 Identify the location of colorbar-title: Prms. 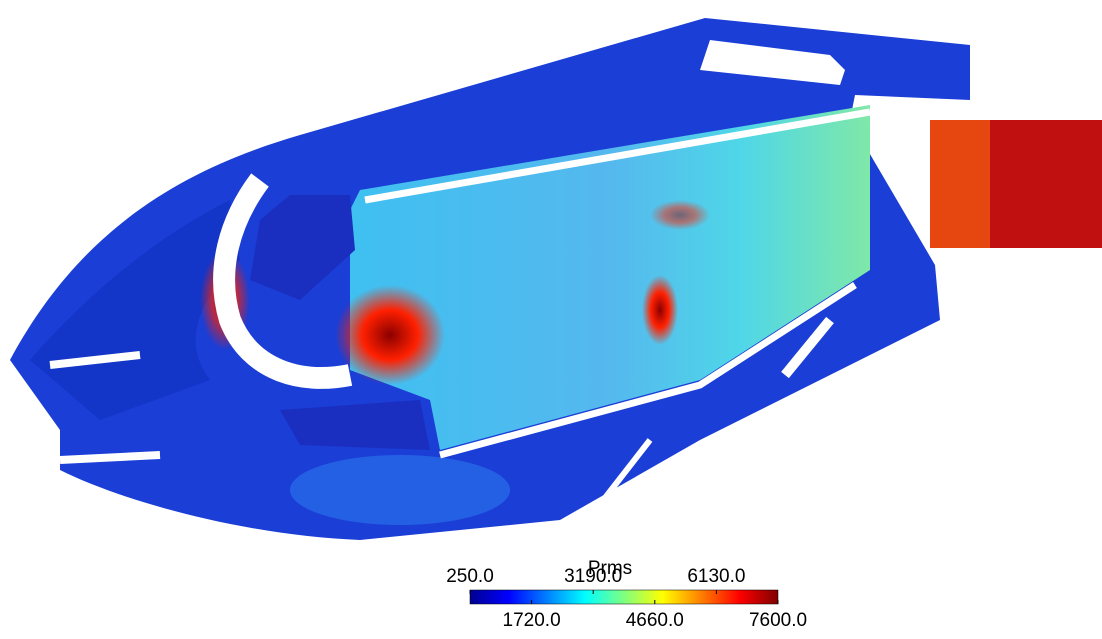
(610, 568).